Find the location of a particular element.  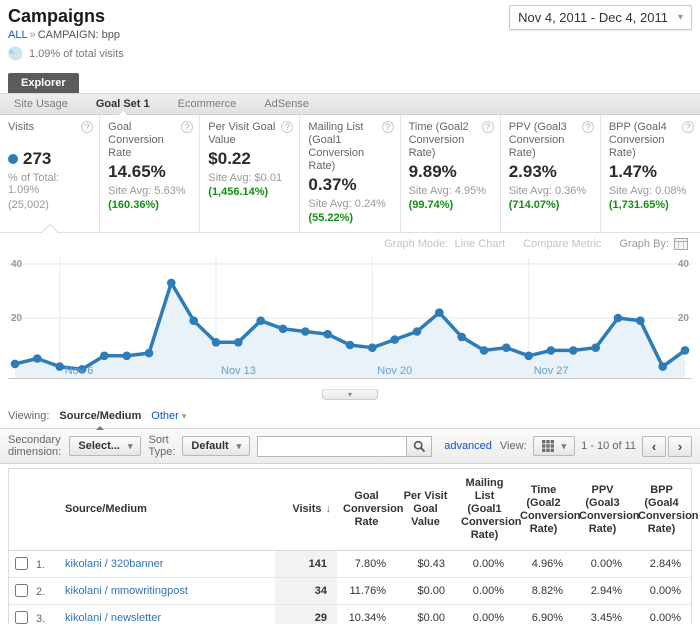

scorecard-delta: (99.74%) is located at coordinates (431, 205).